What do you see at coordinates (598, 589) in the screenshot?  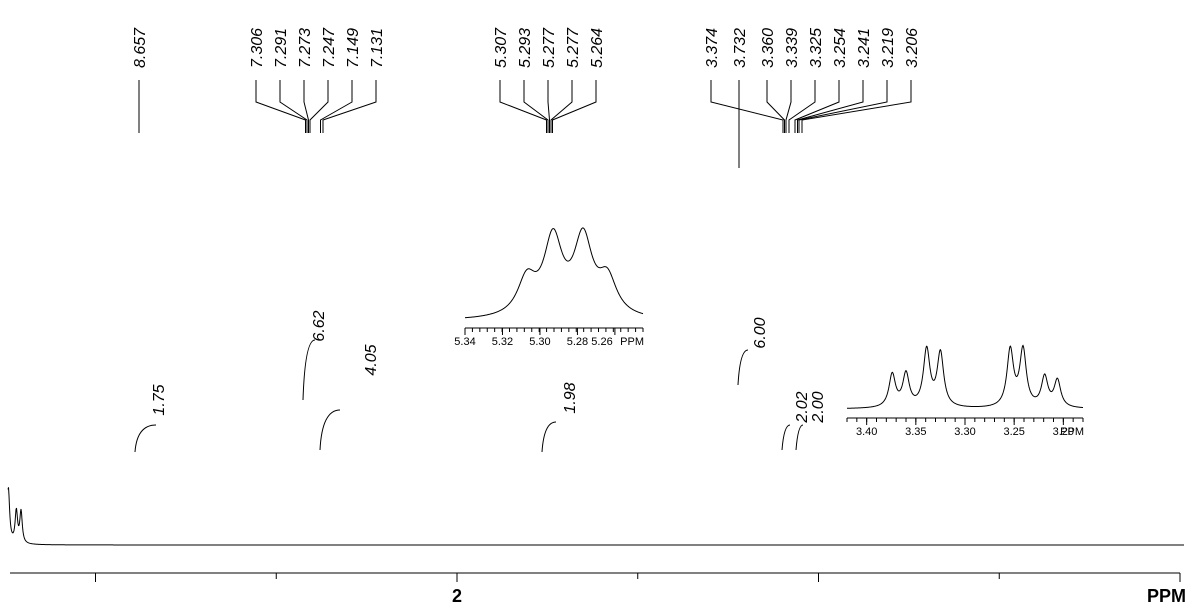 I see `ppm-axis: 8642PPM` at bounding box center [598, 589].